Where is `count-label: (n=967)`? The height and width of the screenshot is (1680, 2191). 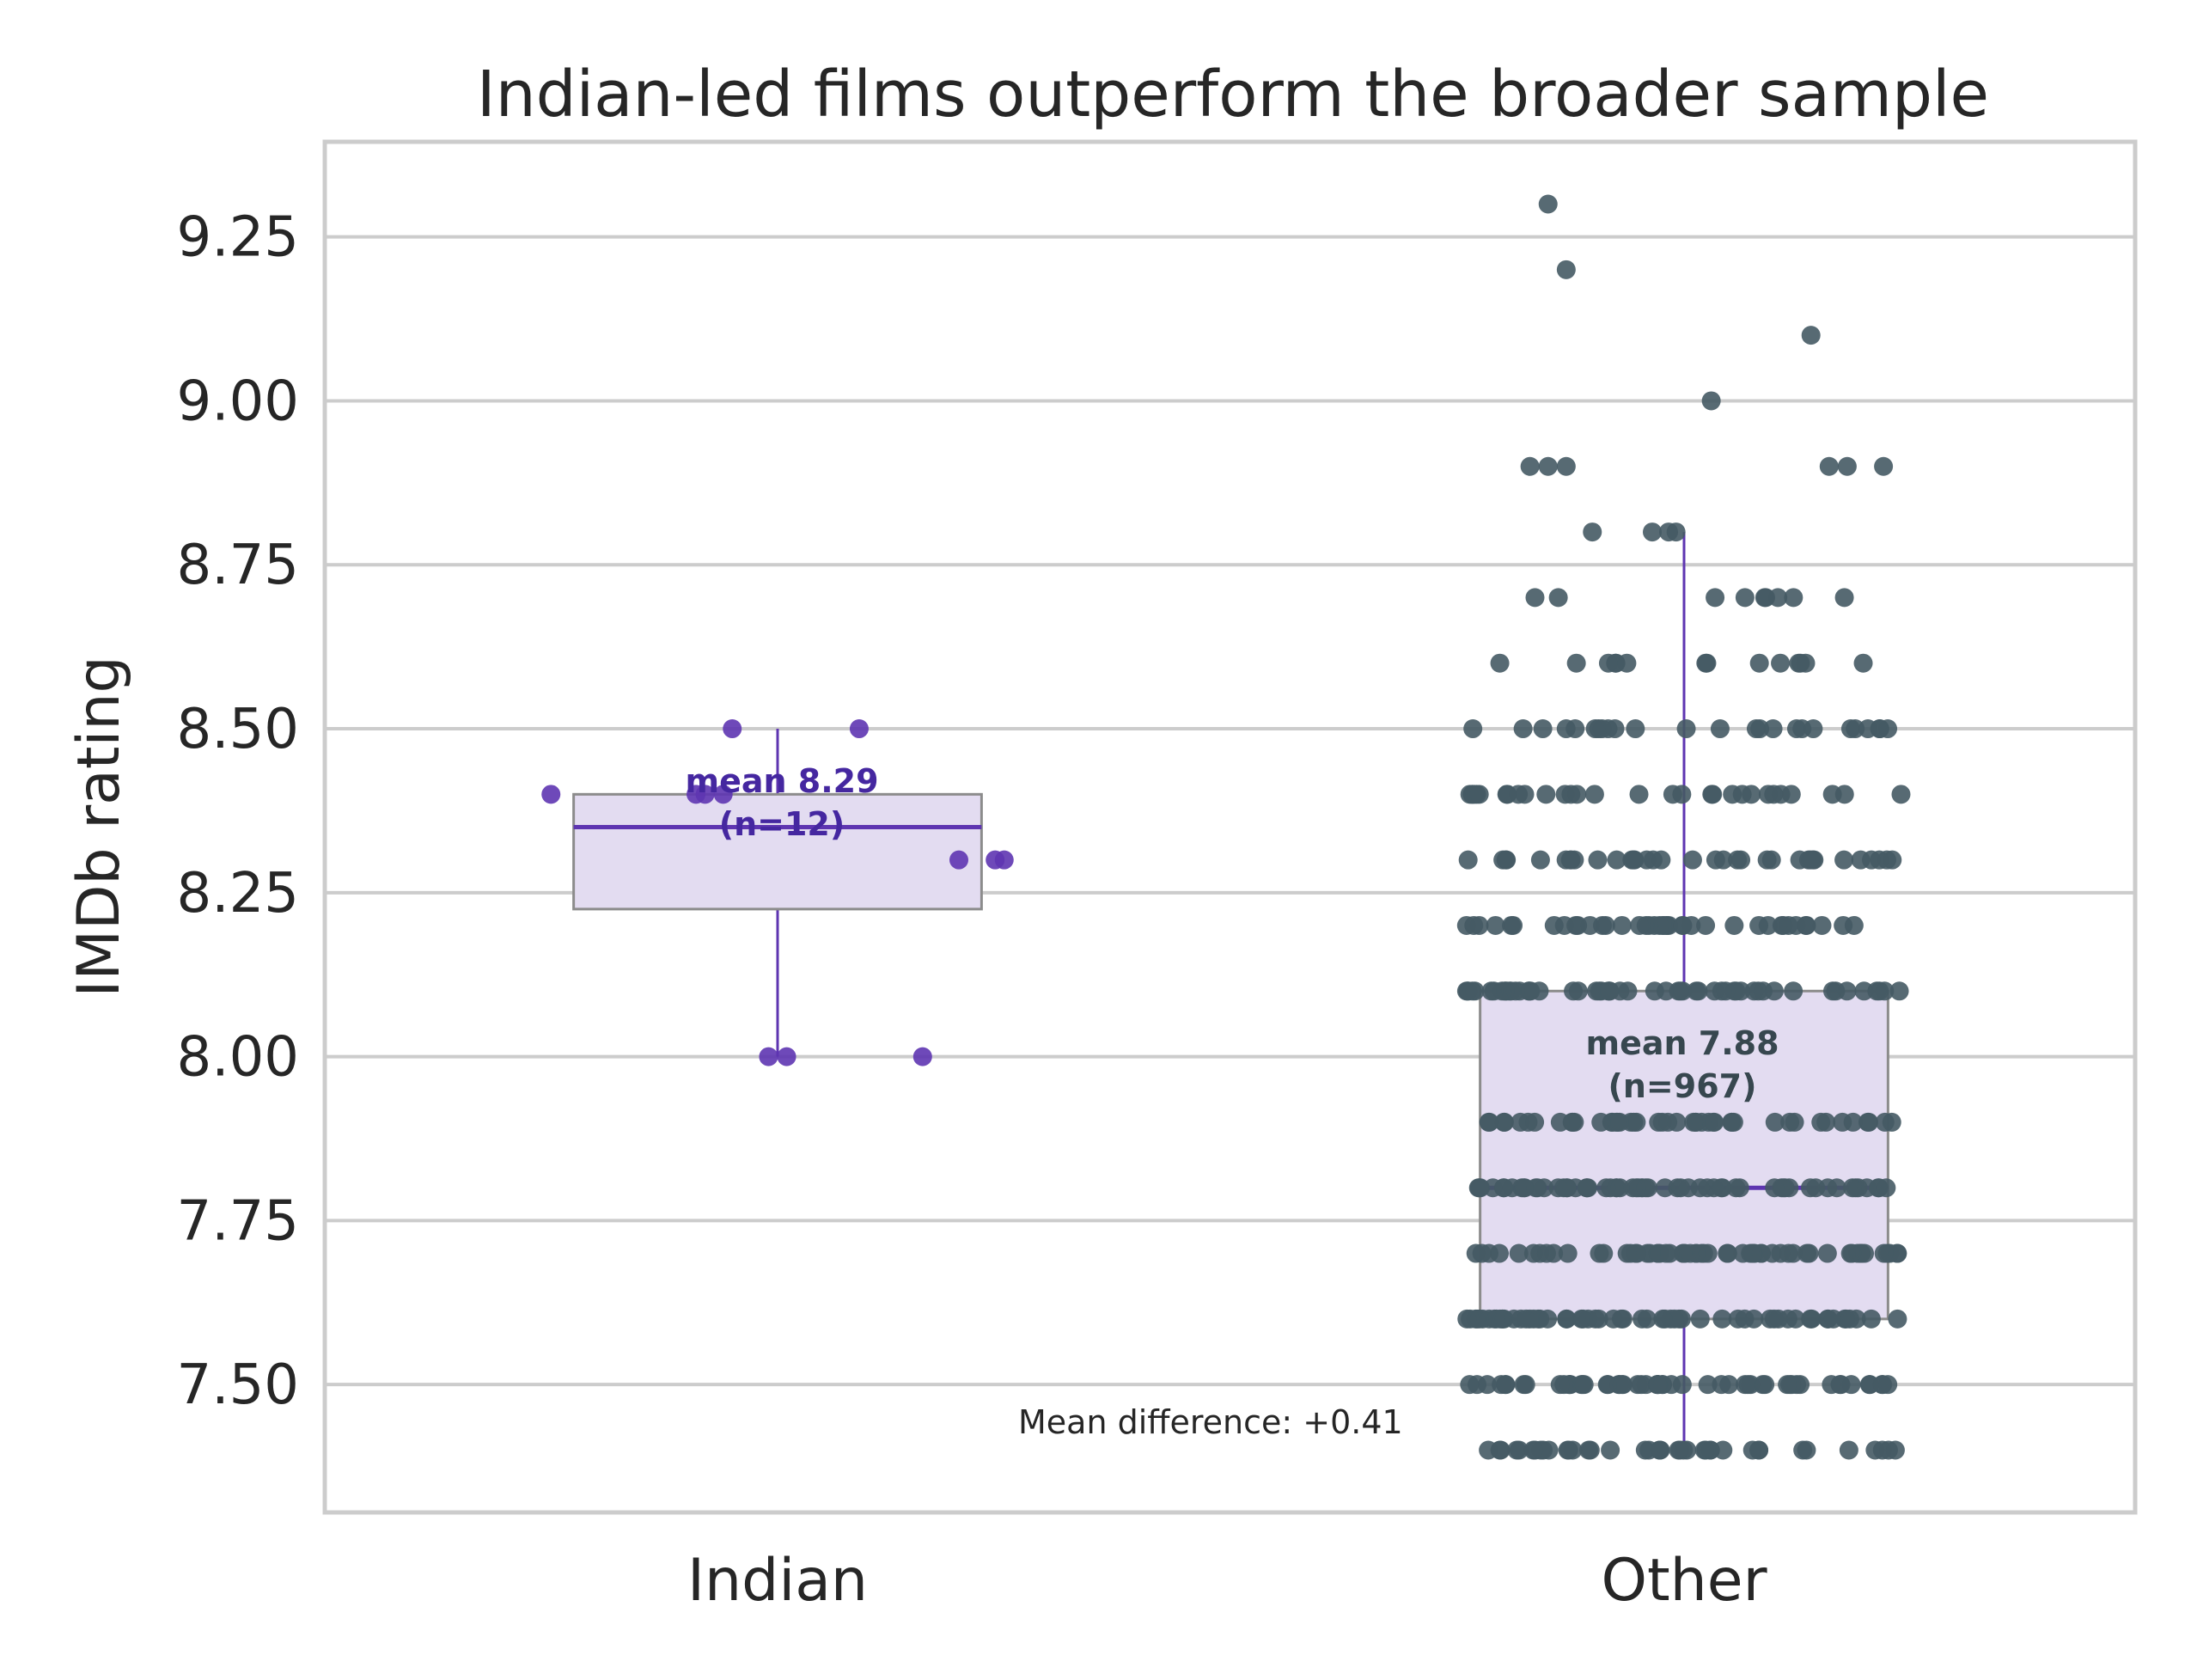
count-label: (n=967) is located at coordinates (1682, 1086).